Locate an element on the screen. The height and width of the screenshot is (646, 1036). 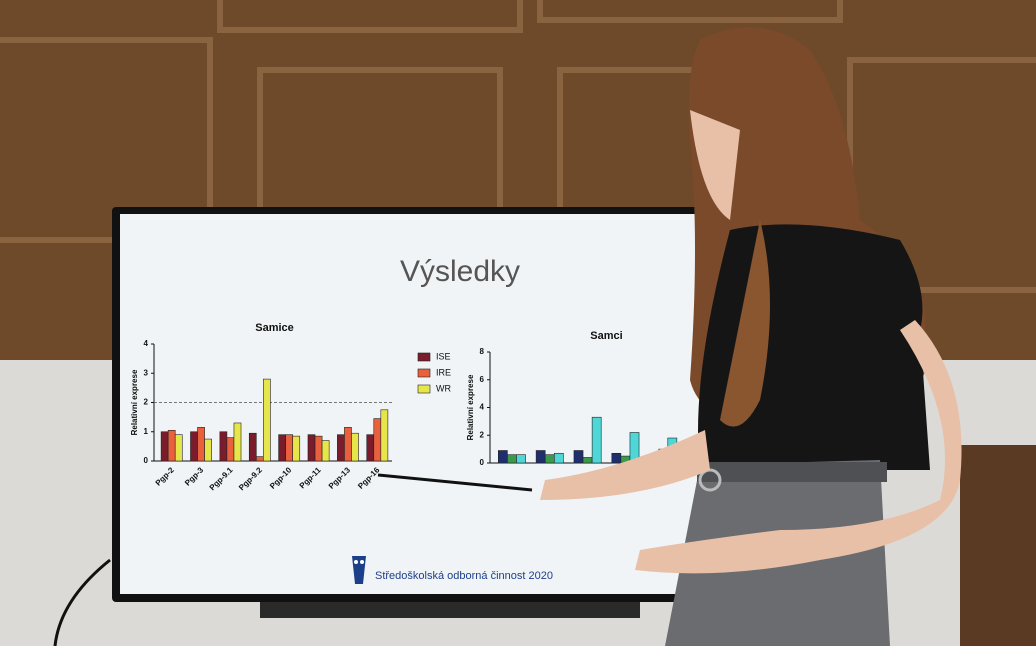
logo is located at coordinates (359, 570).